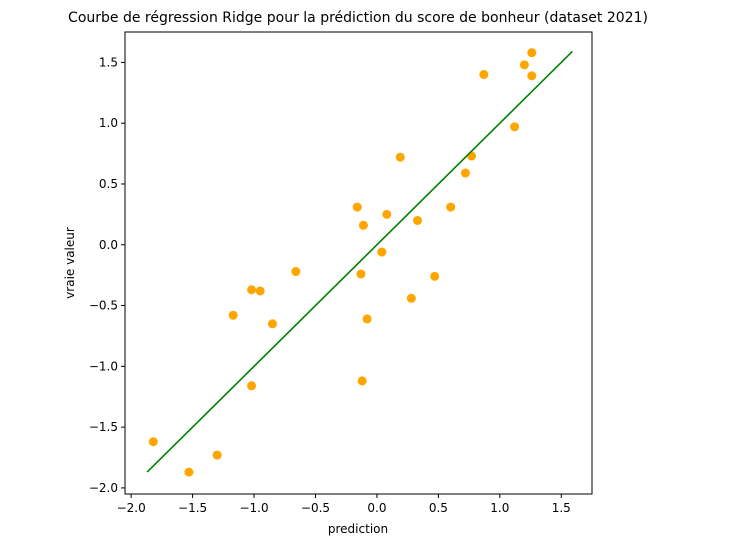  What do you see at coordinates (253, 508) in the screenshot?
I see `x-tick-label: −1.0` at bounding box center [253, 508].